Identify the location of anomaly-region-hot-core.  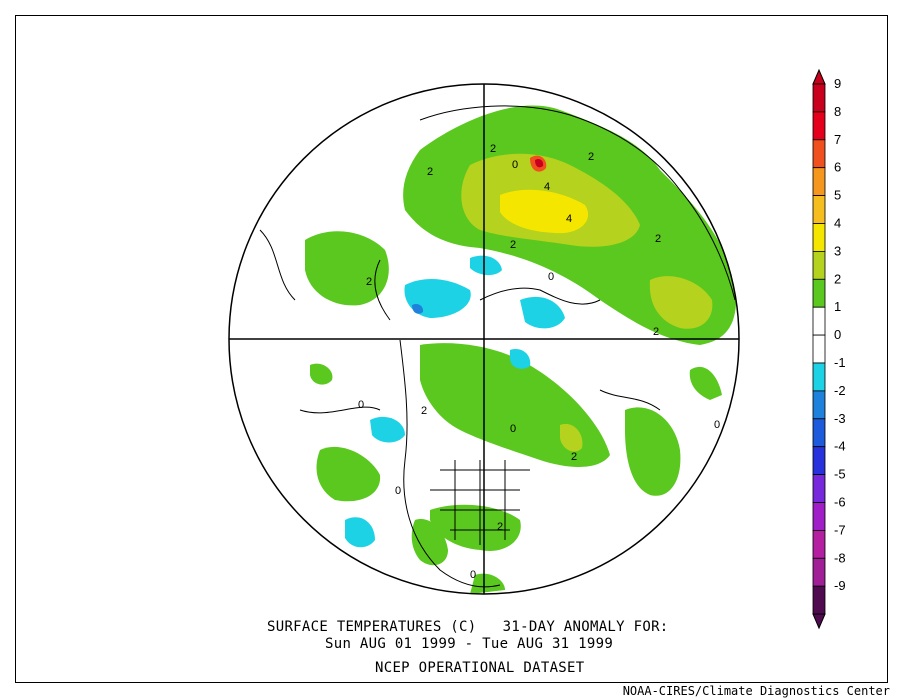
(539, 163).